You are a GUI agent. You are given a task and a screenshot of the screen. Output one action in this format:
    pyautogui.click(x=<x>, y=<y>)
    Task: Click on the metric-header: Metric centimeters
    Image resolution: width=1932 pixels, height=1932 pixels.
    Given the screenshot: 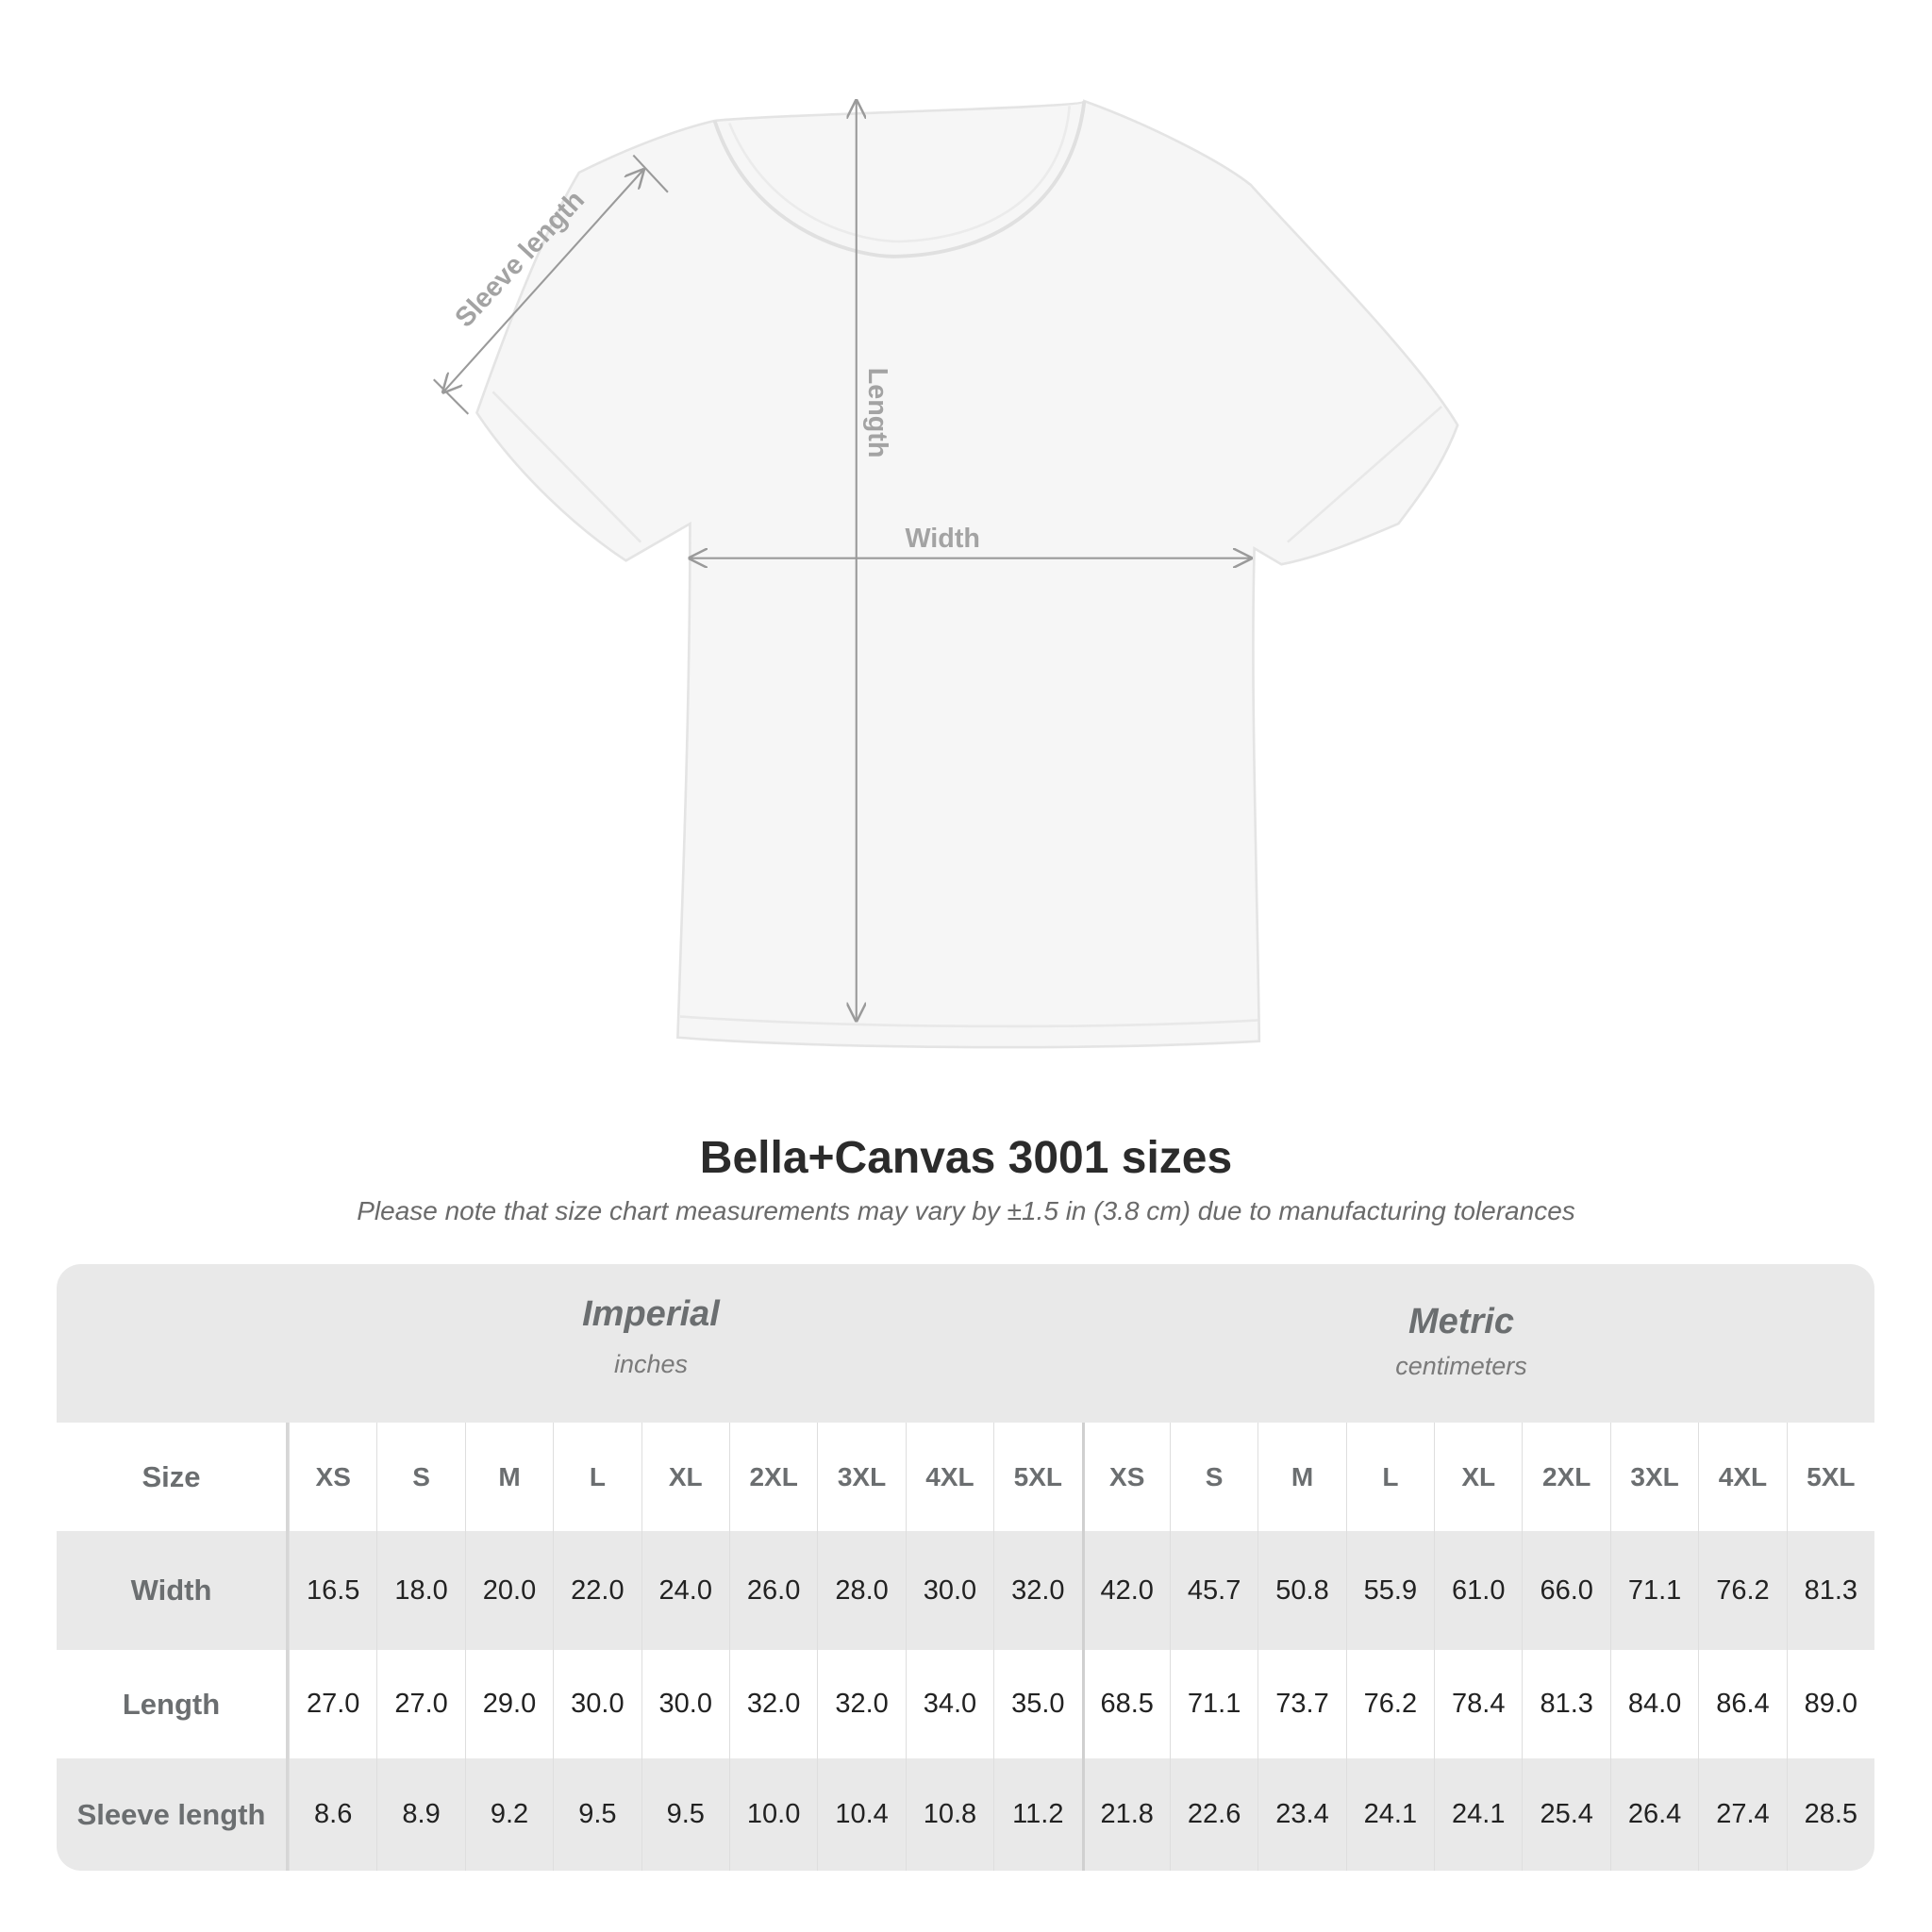 What is the action you would take?
    pyautogui.click(x=1461, y=1341)
    